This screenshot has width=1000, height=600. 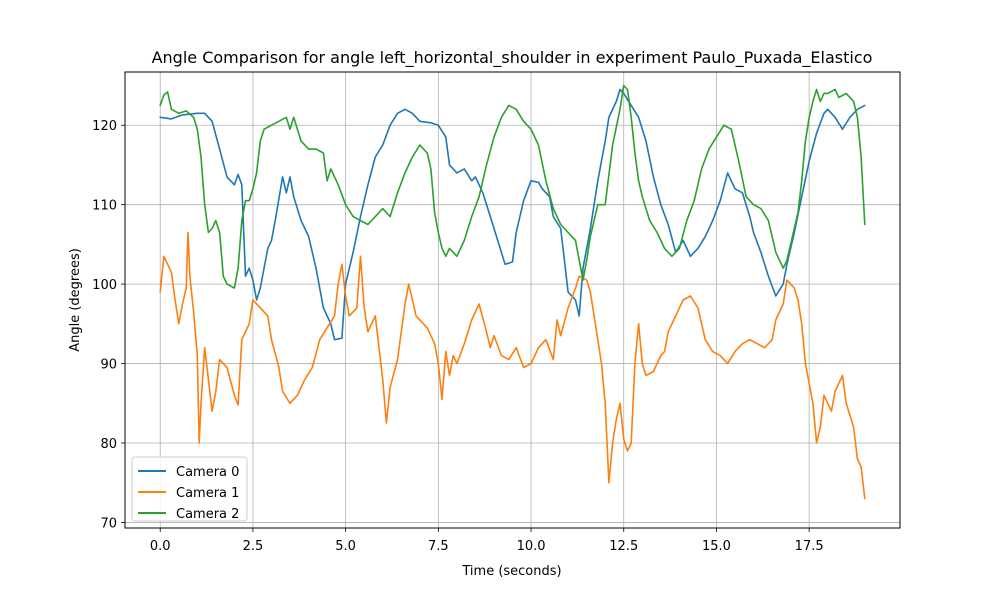 I want to click on y-tick-label: 70, so click(x=108, y=523).